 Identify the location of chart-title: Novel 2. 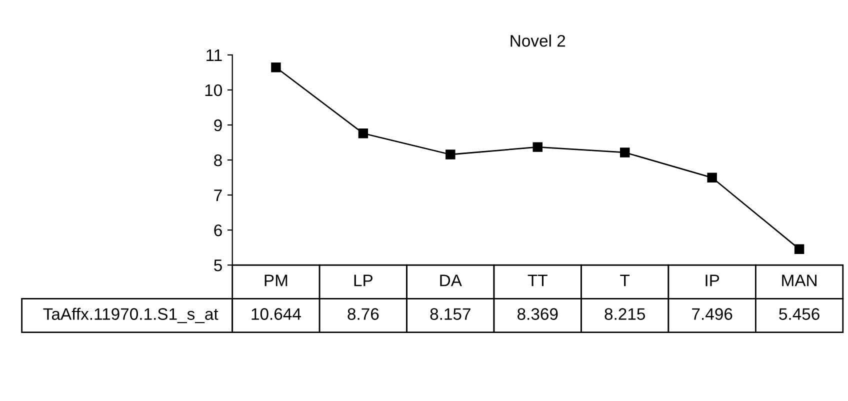
(538, 40).